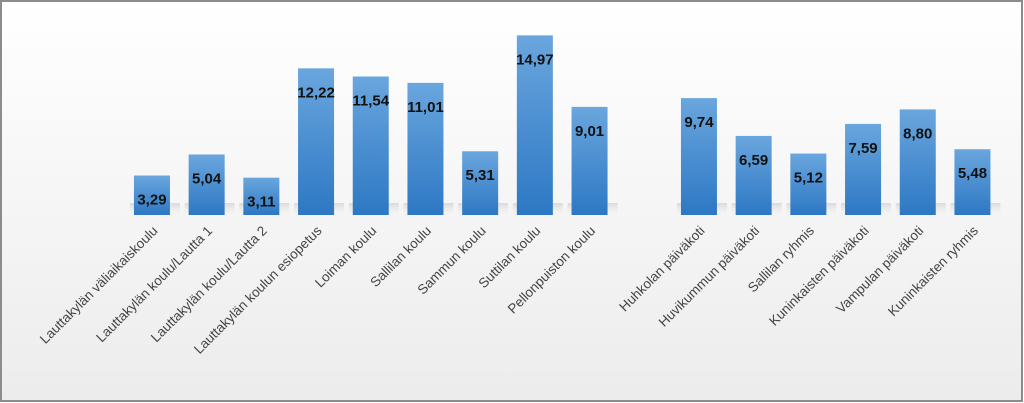 The image size is (1024, 403). Describe the element at coordinates (425, 107) in the screenshot. I see `value-label: 11,01` at that location.